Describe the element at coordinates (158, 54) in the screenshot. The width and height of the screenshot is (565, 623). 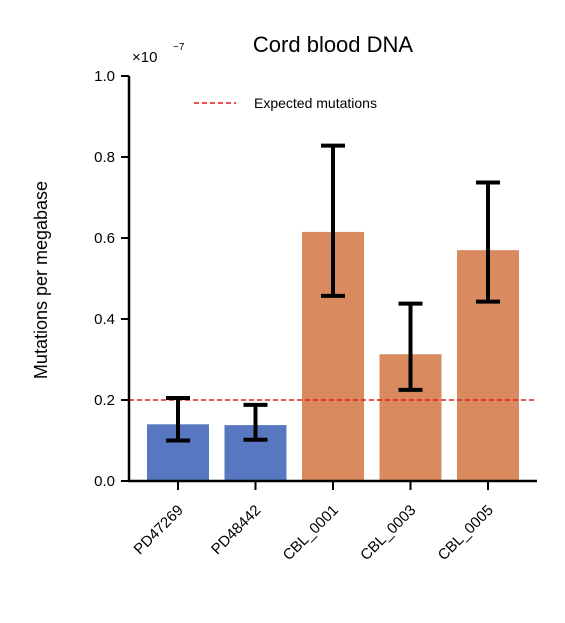
I see `y-multiplier: ×10 −7` at that location.